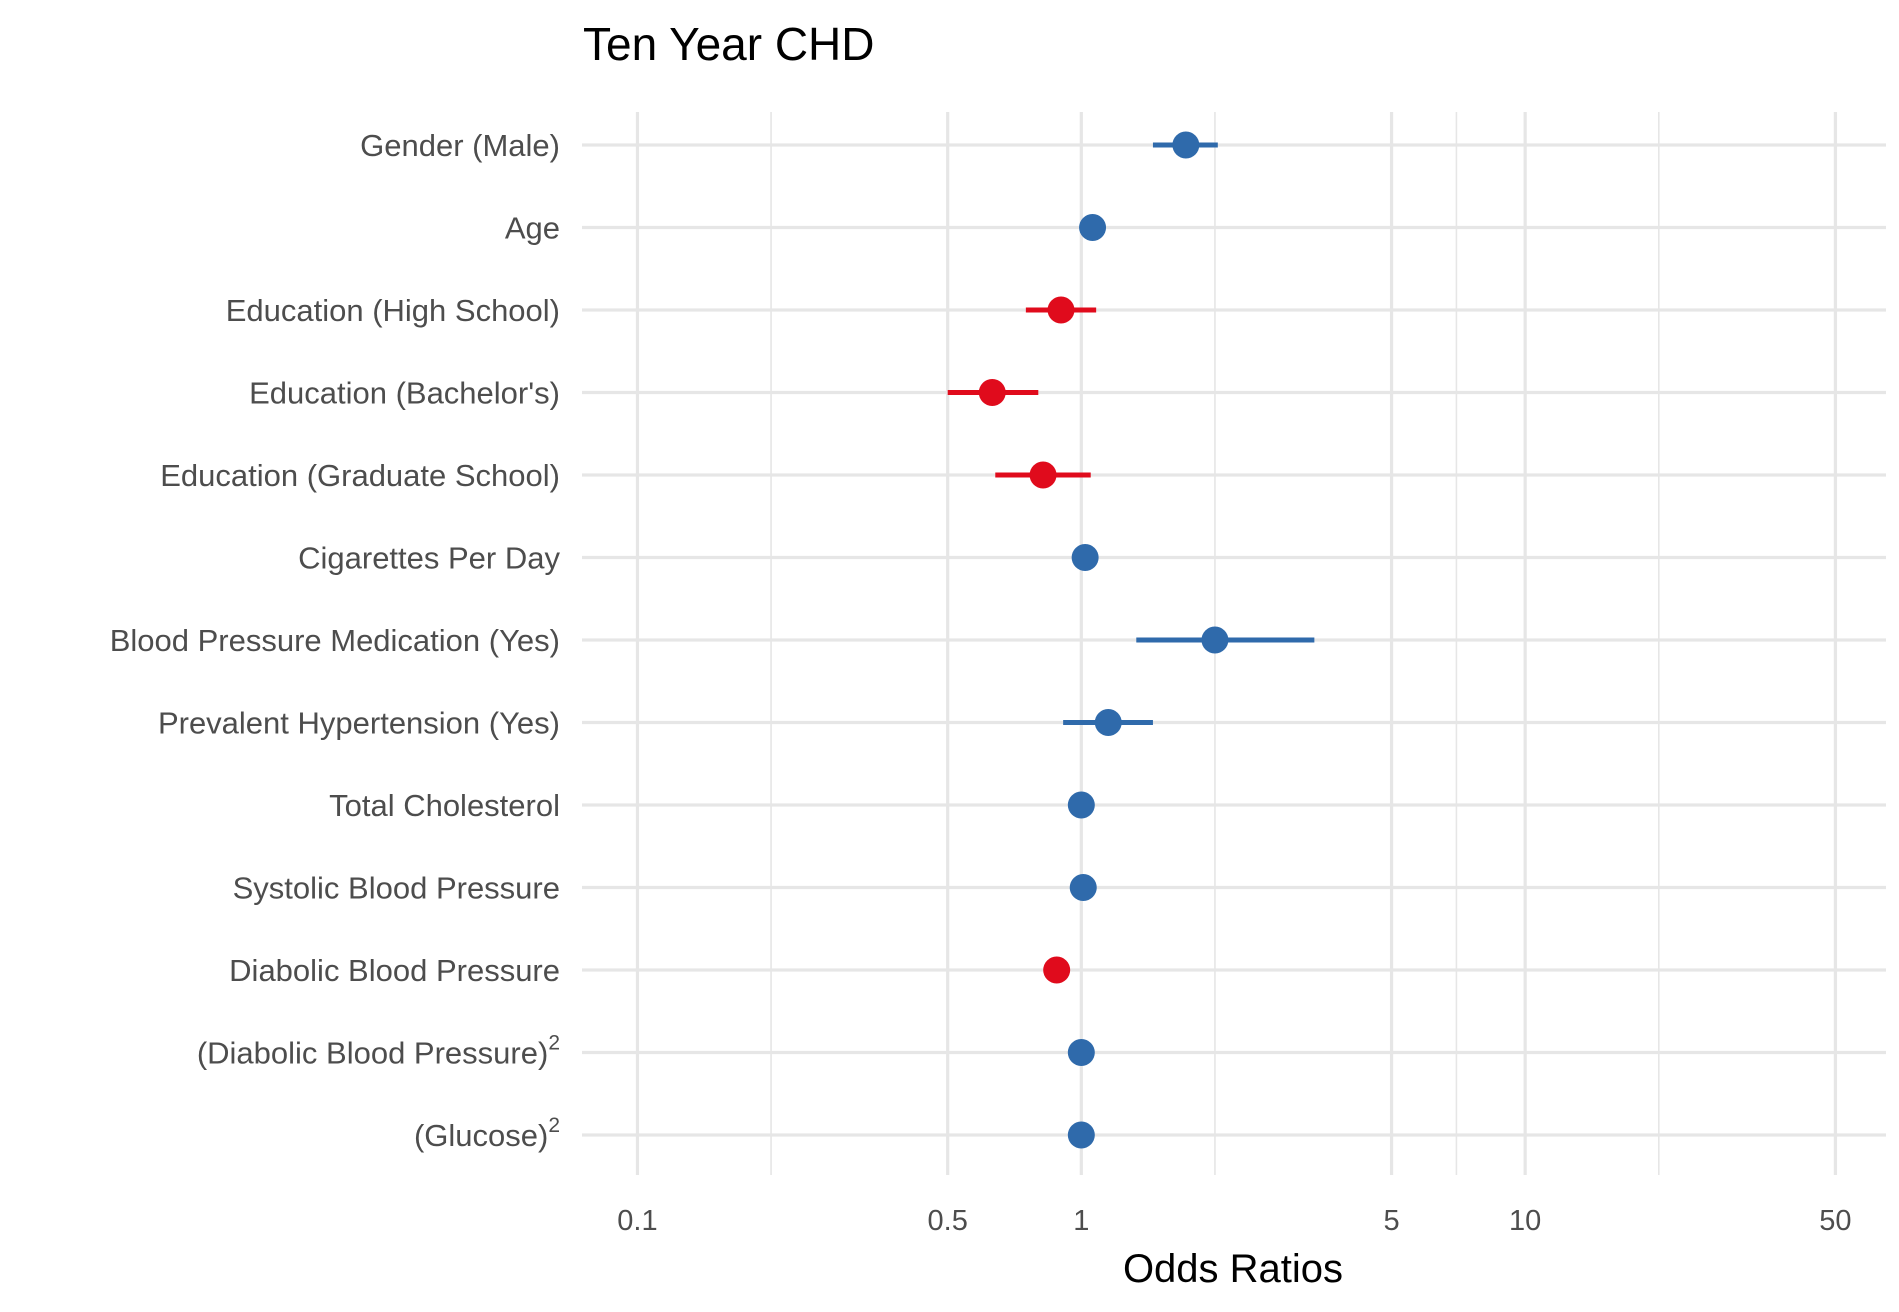 This screenshot has width=1899, height=1312. I want to click on y-tick-label: Education (Graduate School), so click(360, 475).